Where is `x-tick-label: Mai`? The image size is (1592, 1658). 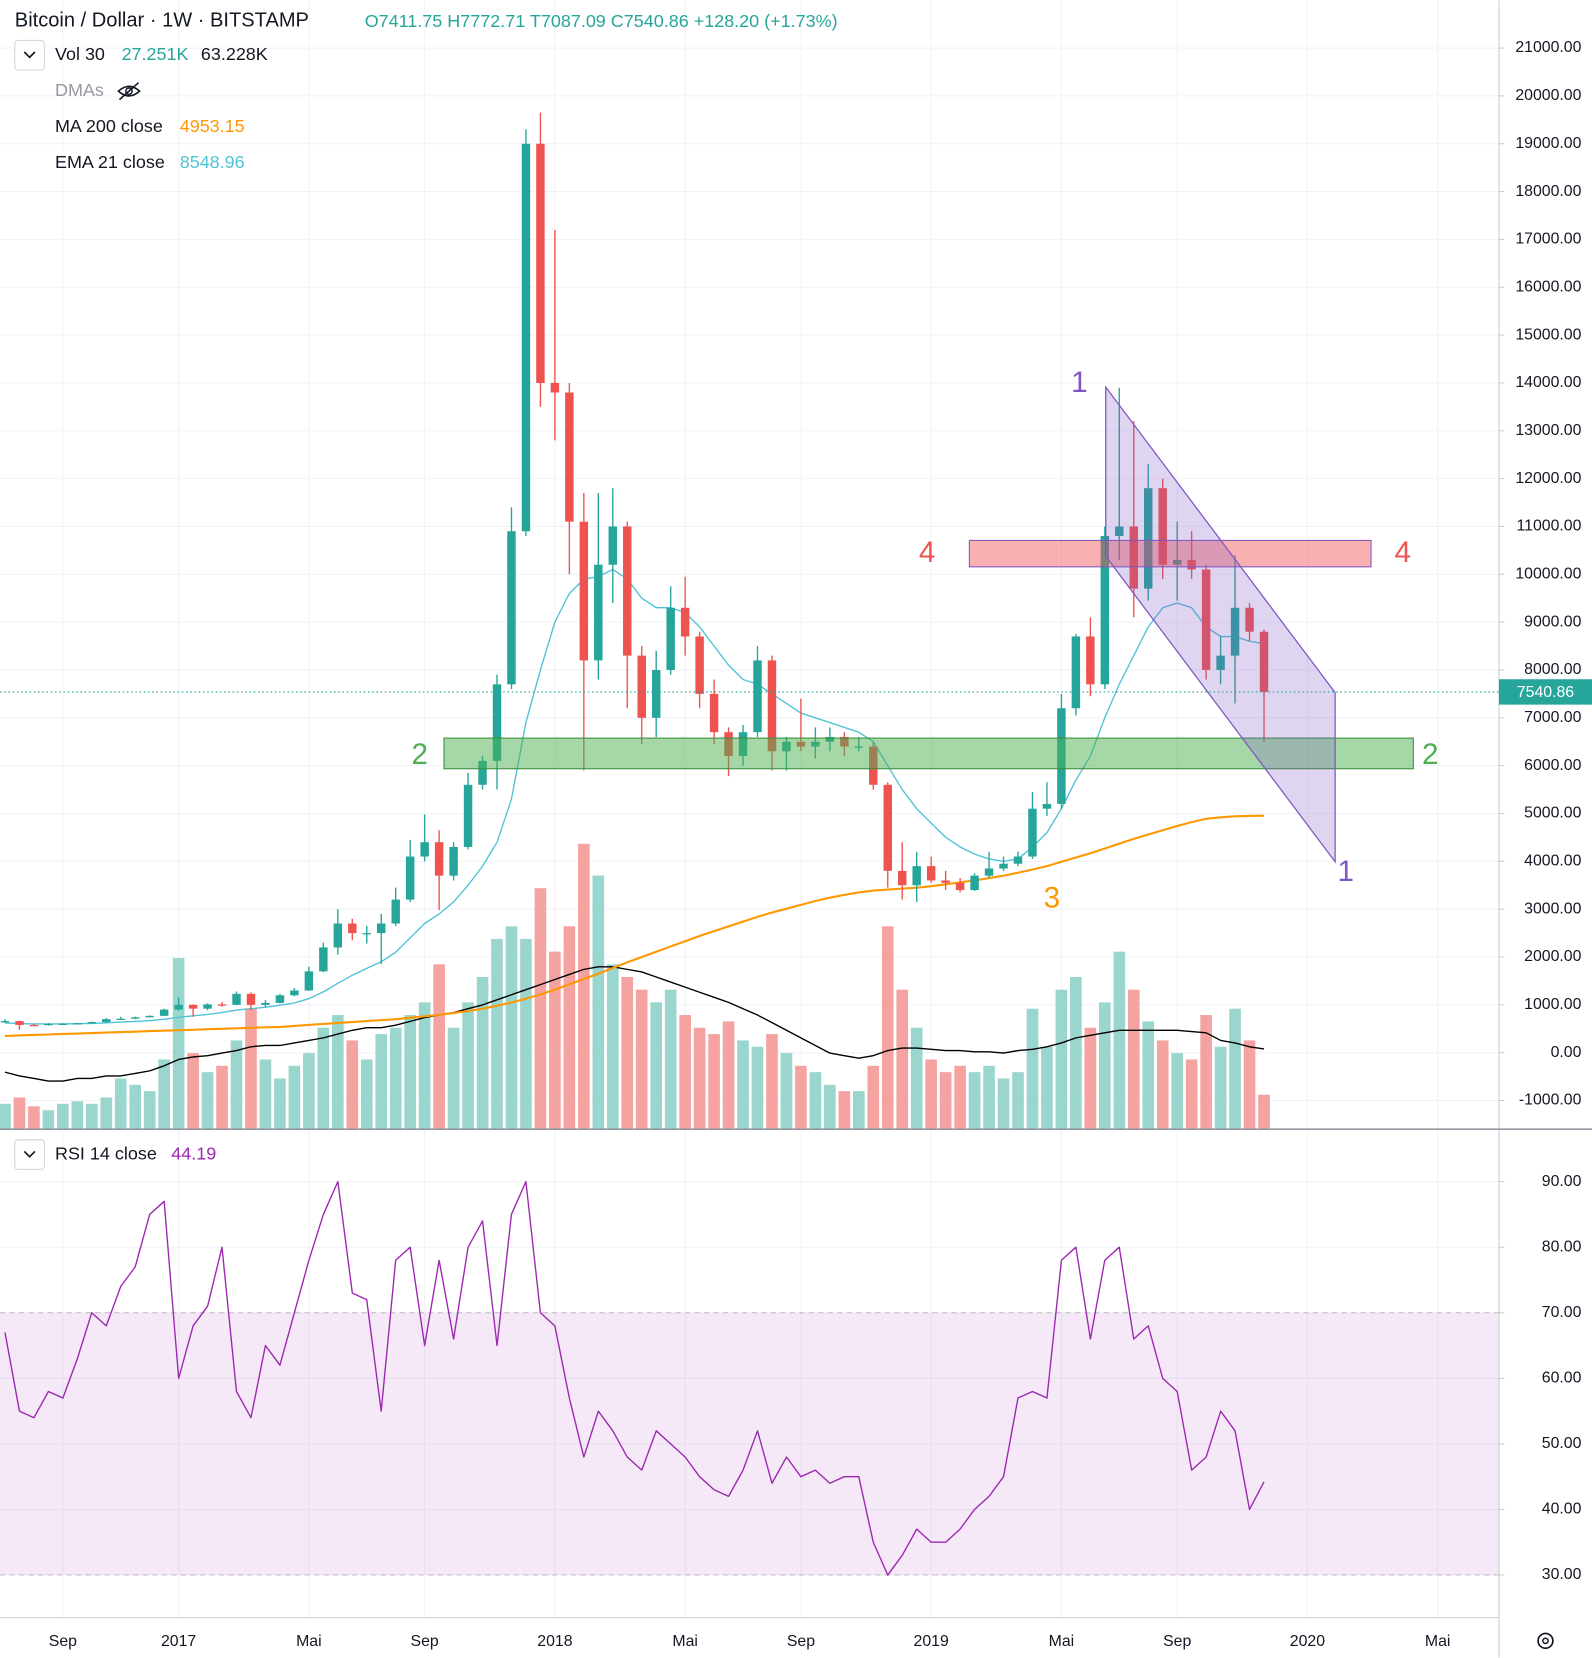 x-tick-label: Mai is located at coordinates (309, 1641).